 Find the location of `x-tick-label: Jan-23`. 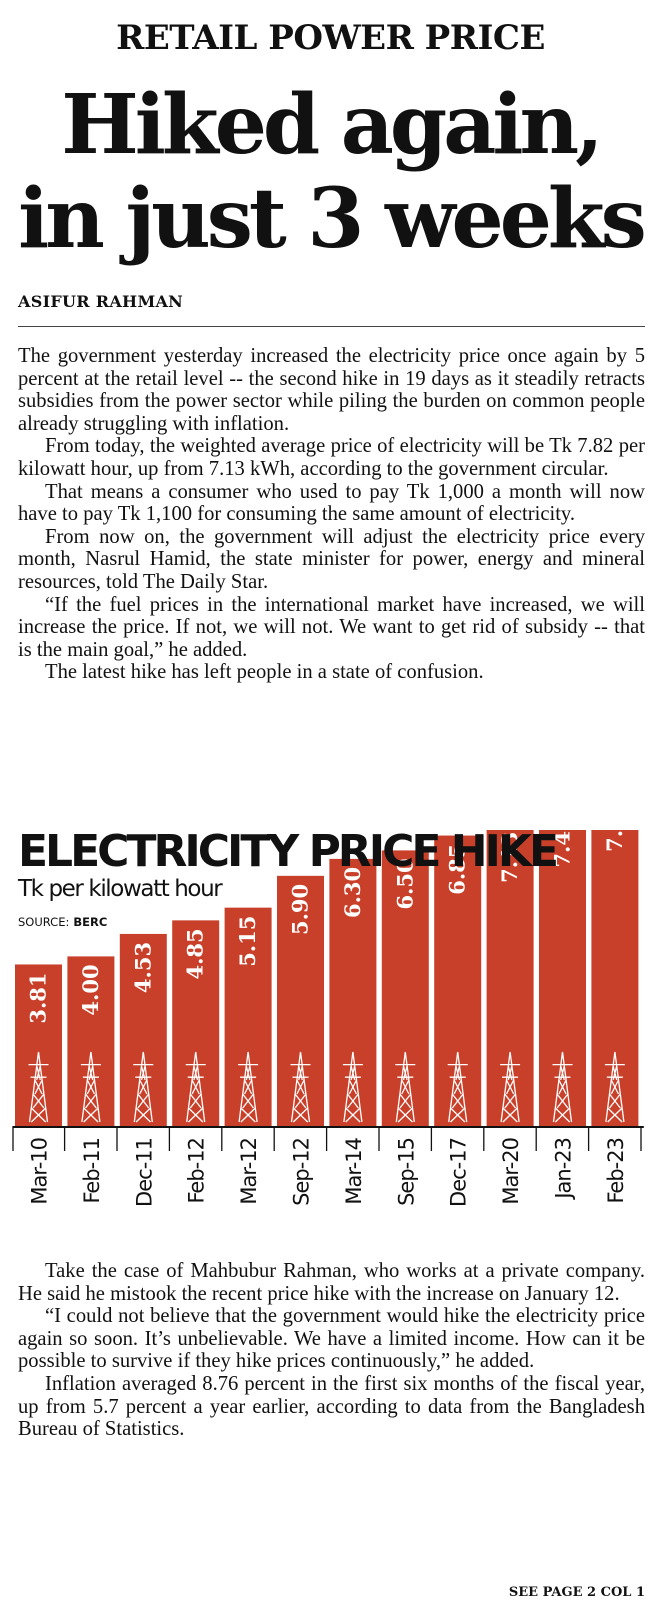

x-tick-label: Jan-23 is located at coordinates (564, 1169).